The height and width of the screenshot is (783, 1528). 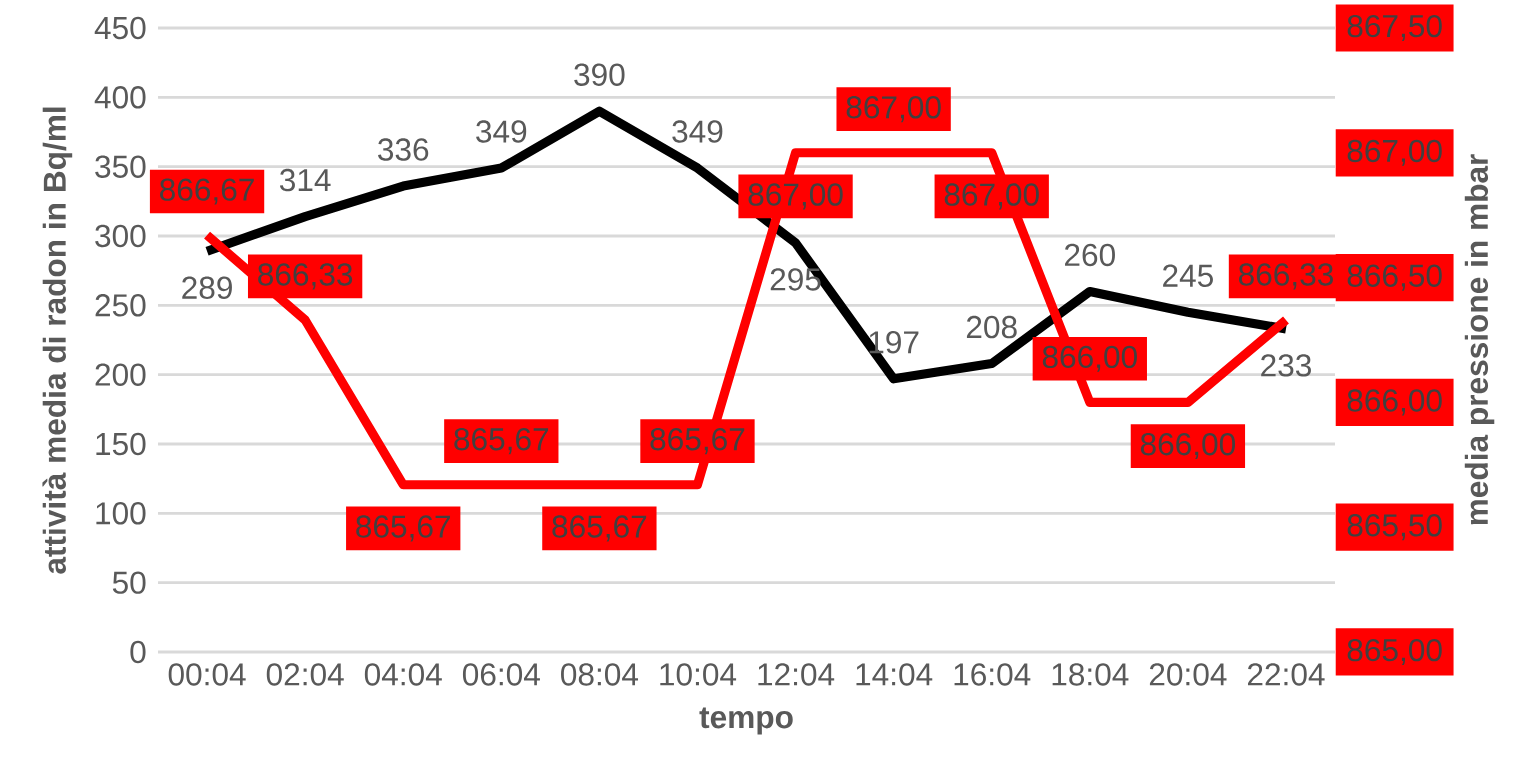 What do you see at coordinates (403, 674) in the screenshot?
I see `x-tick-label: 04:04` at bounding box center [403, 674].